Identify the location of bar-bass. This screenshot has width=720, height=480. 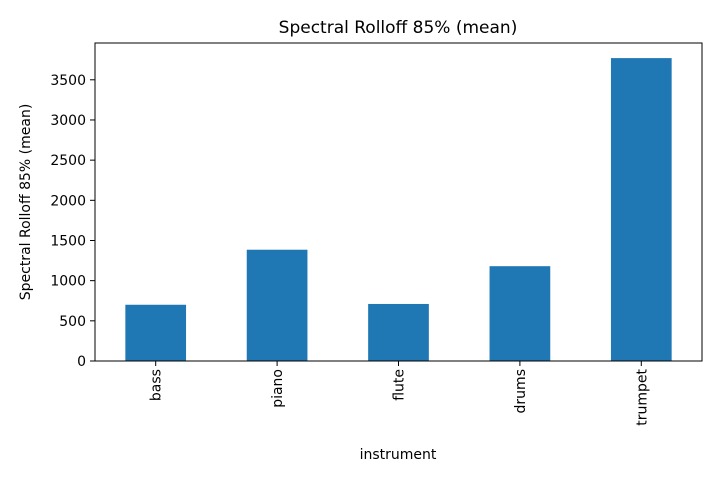
(156, 332).